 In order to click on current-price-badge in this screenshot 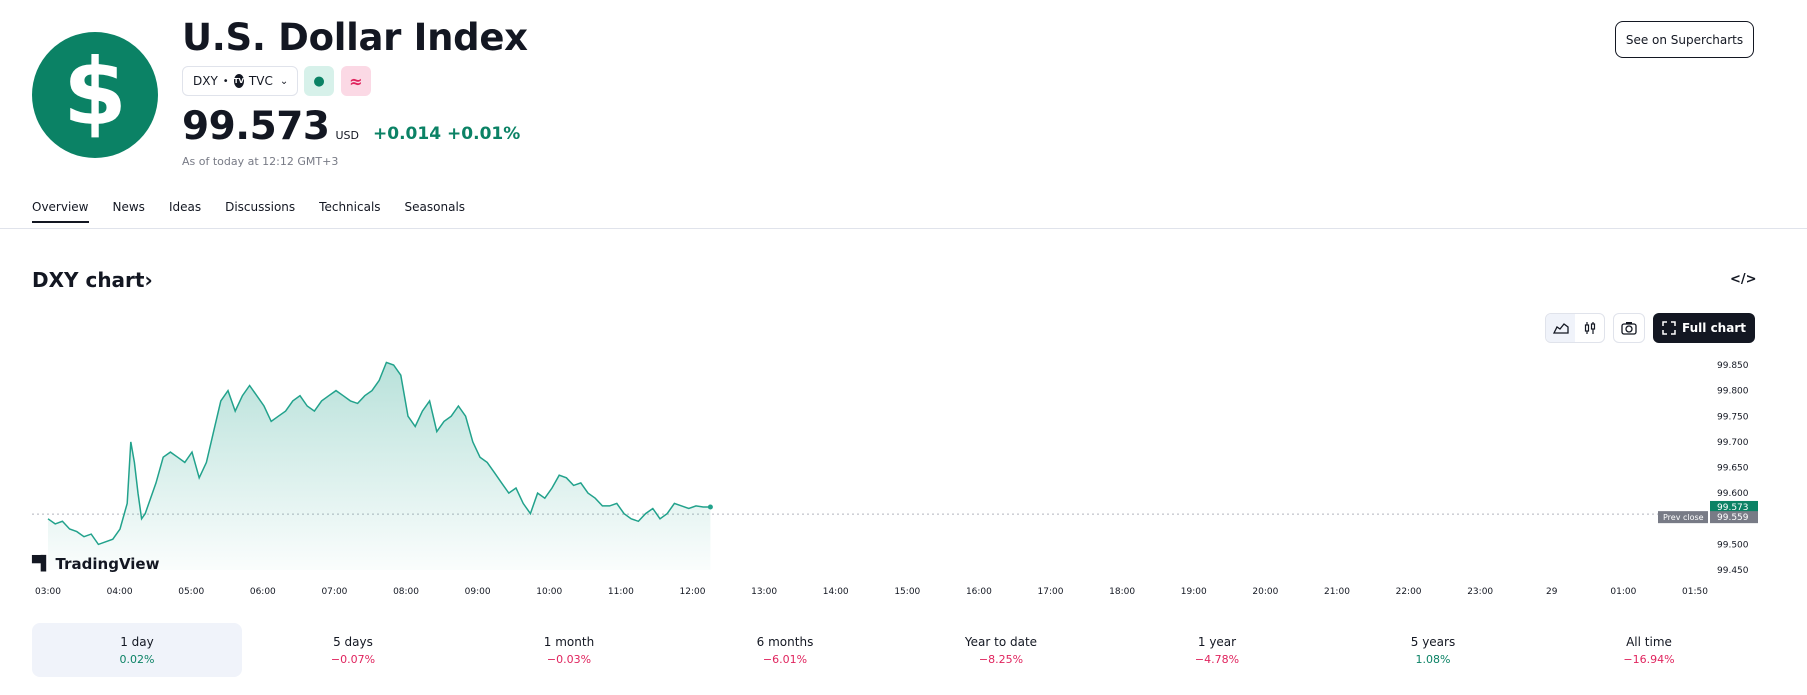, I will do `click(1734, 506)`.